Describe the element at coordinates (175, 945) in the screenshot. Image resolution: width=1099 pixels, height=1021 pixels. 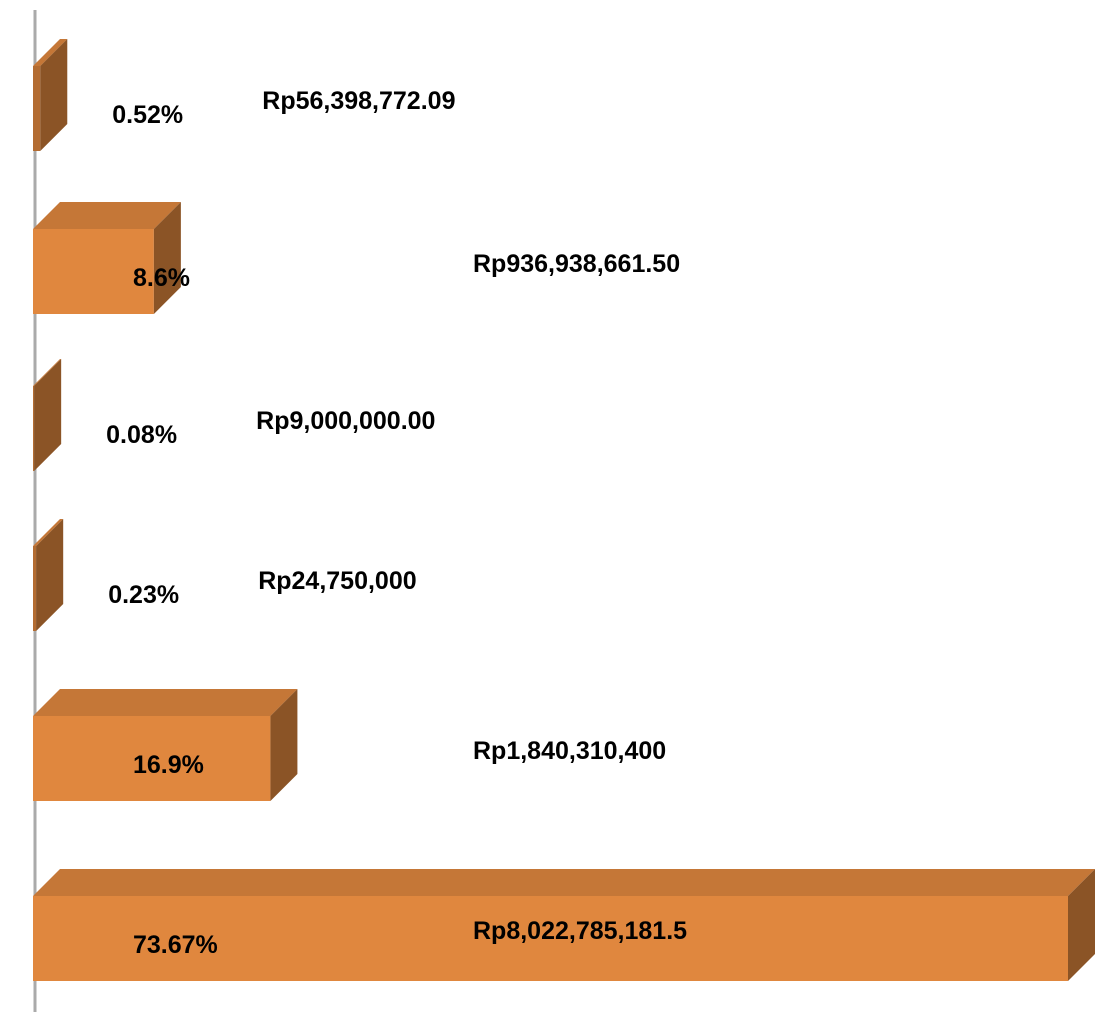
I see `percent-label: 73.67%` at that location.